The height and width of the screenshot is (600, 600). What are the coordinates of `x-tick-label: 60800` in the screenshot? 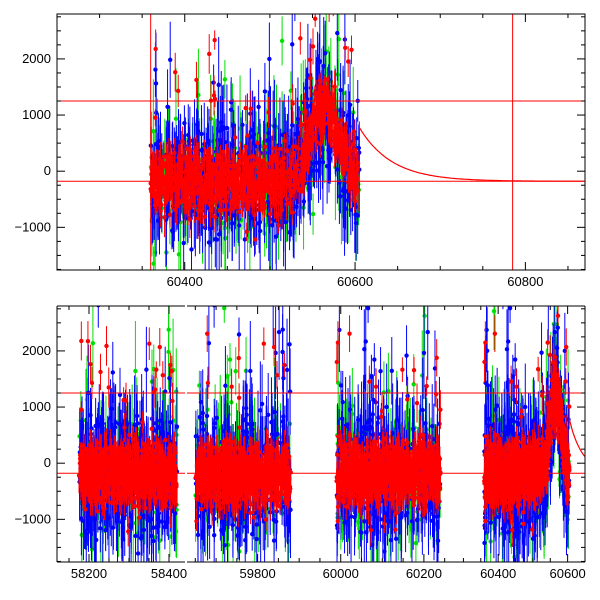 It's located at (525, 281).